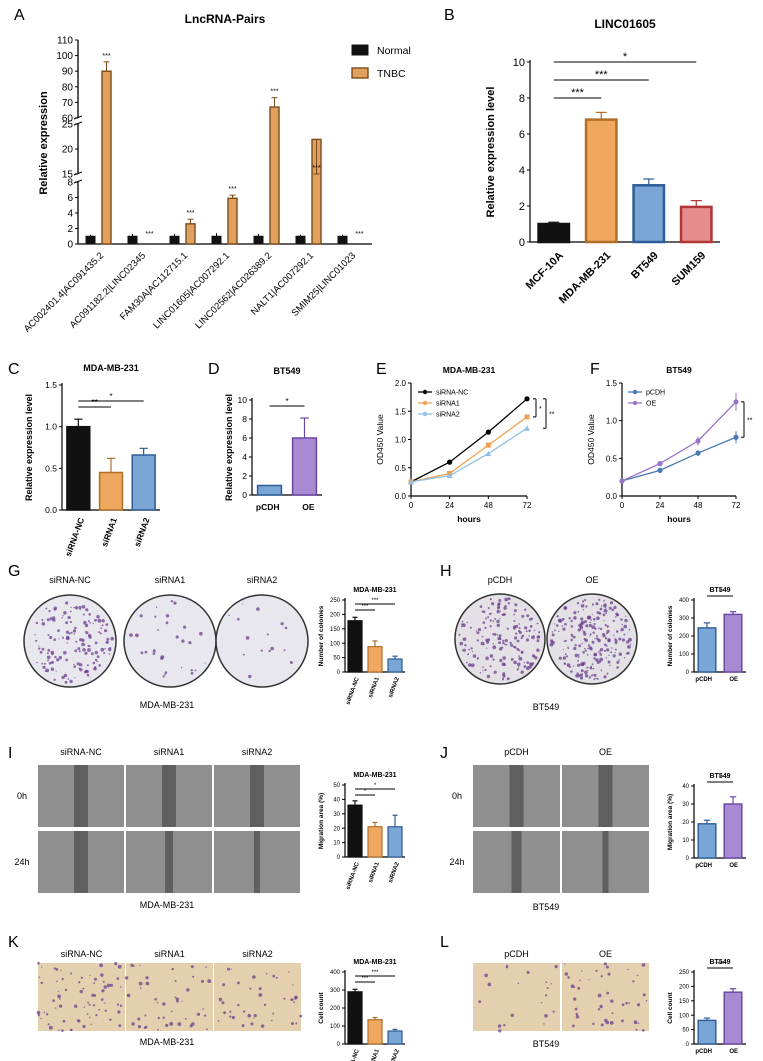 Image resolution: width=763 pixels, height=1061 pixels. Describe the element at coordinates (335, 601) in the screenshot. I see `y-tick-label: 250` at that location.